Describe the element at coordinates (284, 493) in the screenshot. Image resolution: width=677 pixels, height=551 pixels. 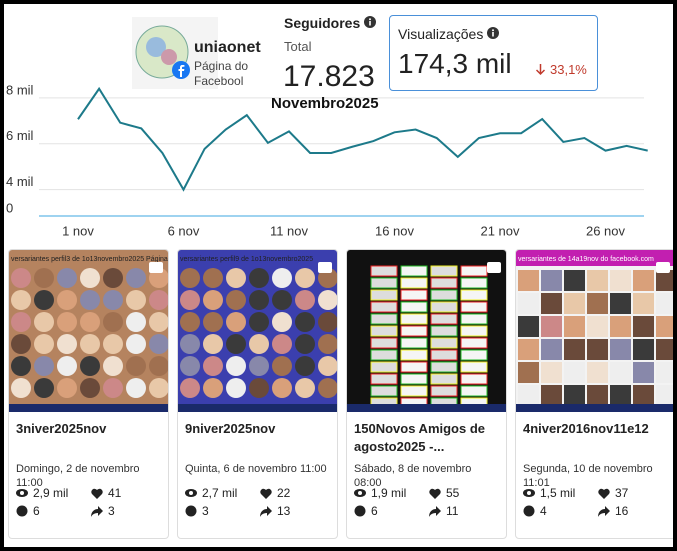
I see `reactions-count: 22` at that location.